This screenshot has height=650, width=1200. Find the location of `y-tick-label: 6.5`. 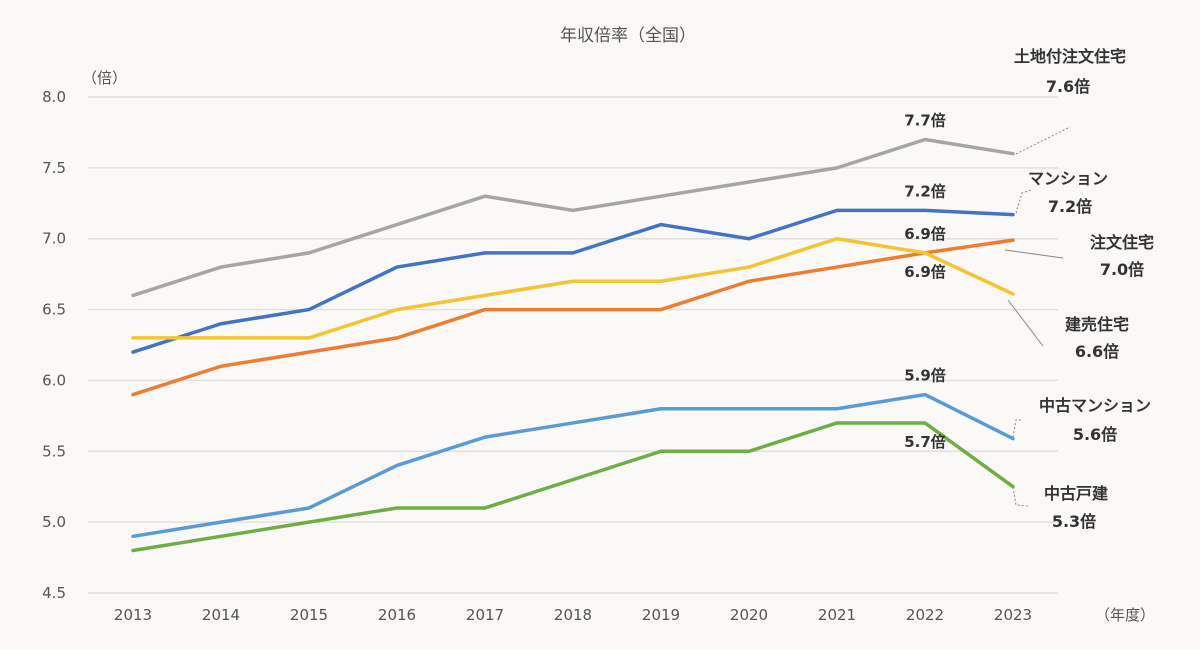

y-tick-label: 6.5 is located at coordinates (54, 310).